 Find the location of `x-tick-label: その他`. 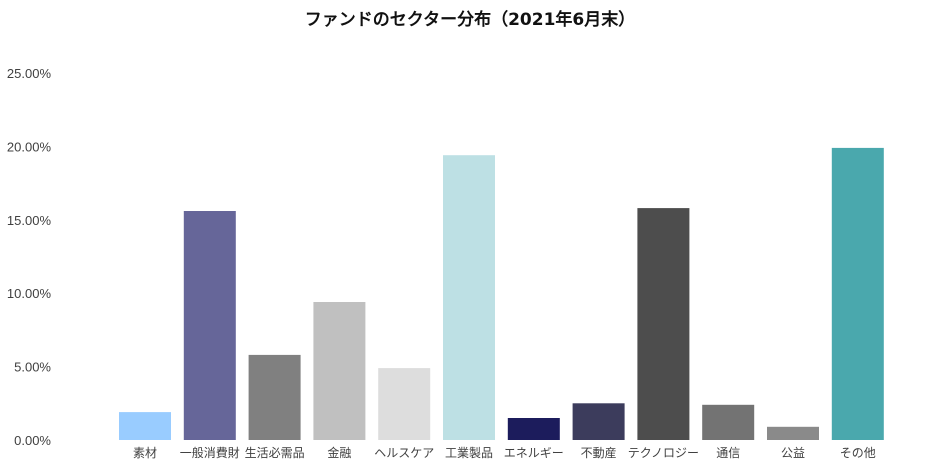

x-tick-label: その他 is located at coordinates (858, 453).